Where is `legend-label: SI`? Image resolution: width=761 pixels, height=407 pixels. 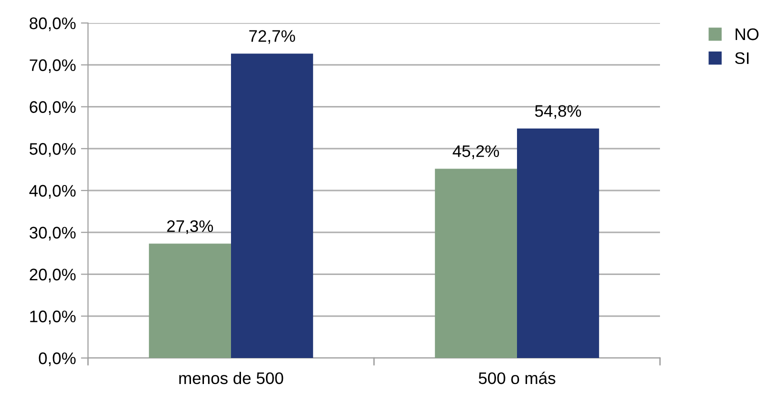 legend-label: SI is located at coordinates (742, 58).